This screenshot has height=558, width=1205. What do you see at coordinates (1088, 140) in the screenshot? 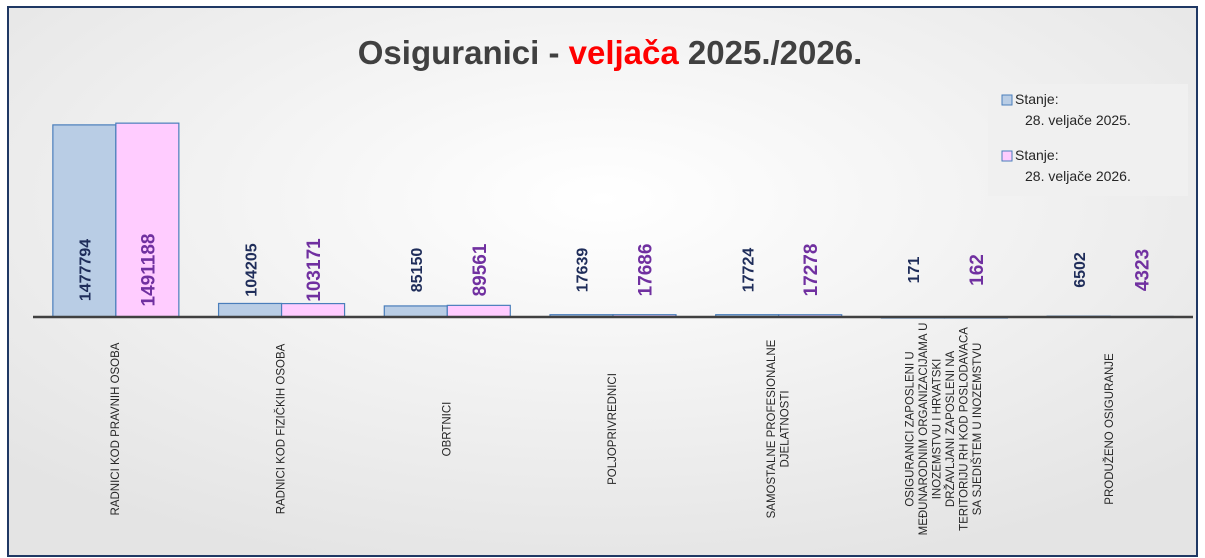
I see `legend-box` at bounding box center [1088, 140].